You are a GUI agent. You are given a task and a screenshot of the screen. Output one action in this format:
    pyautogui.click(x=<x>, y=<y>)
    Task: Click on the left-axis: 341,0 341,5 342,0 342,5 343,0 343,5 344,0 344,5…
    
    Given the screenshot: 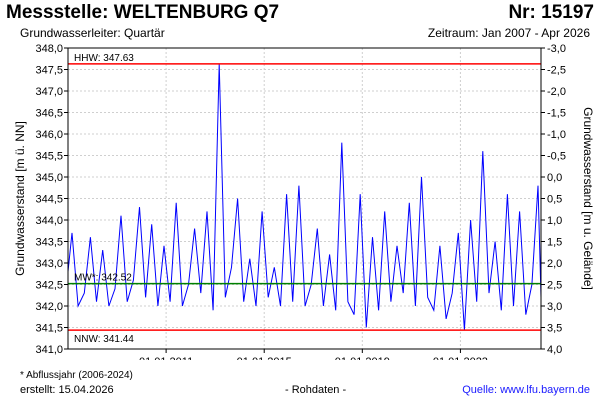 What is the action you would take?
    pyautogui.click(x=51, y=199)
    